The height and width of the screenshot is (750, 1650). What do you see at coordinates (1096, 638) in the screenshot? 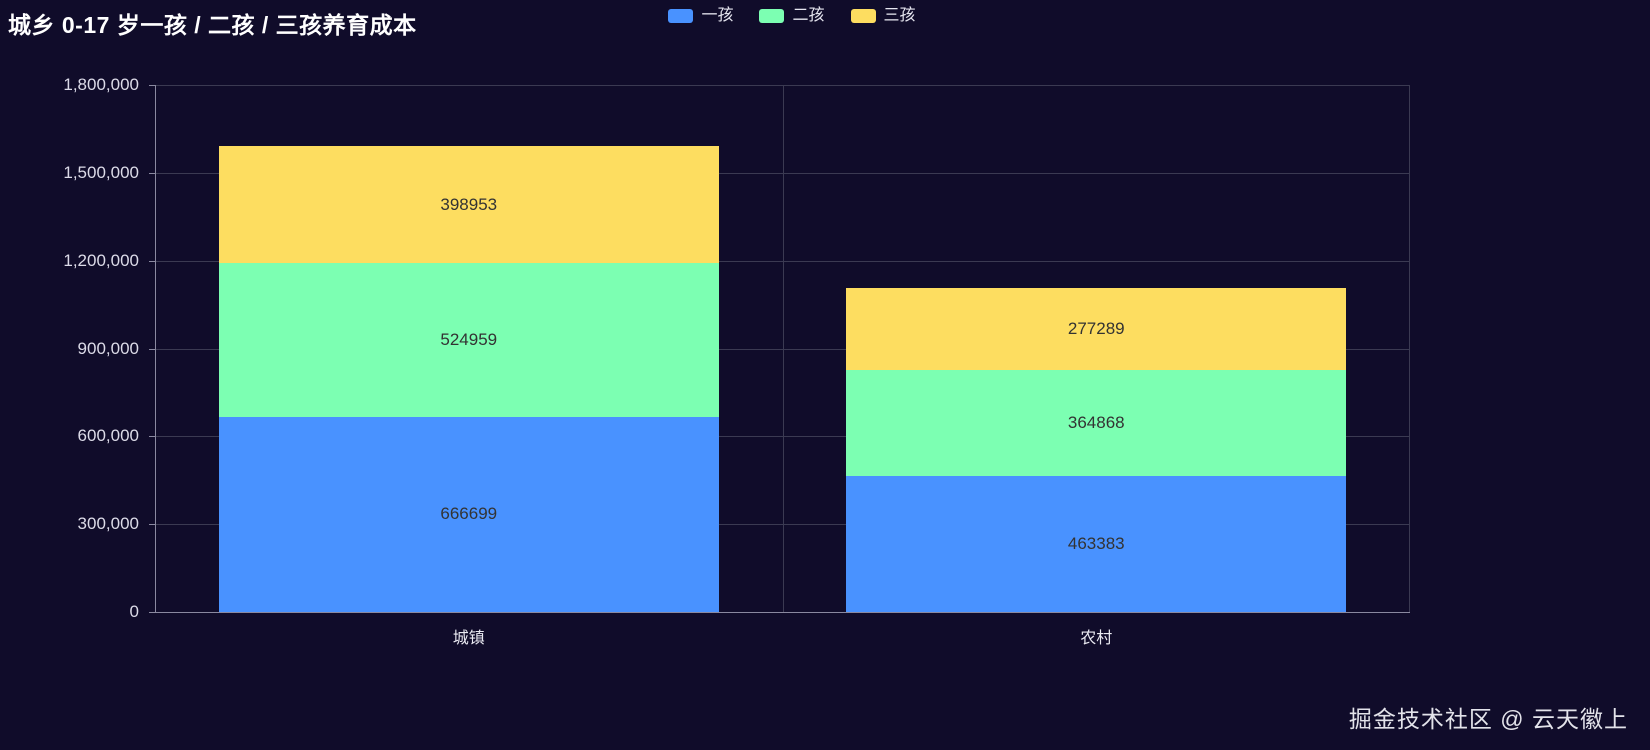
I see `x-axis-category-label: 农村` at bounding box center [1096, 638].